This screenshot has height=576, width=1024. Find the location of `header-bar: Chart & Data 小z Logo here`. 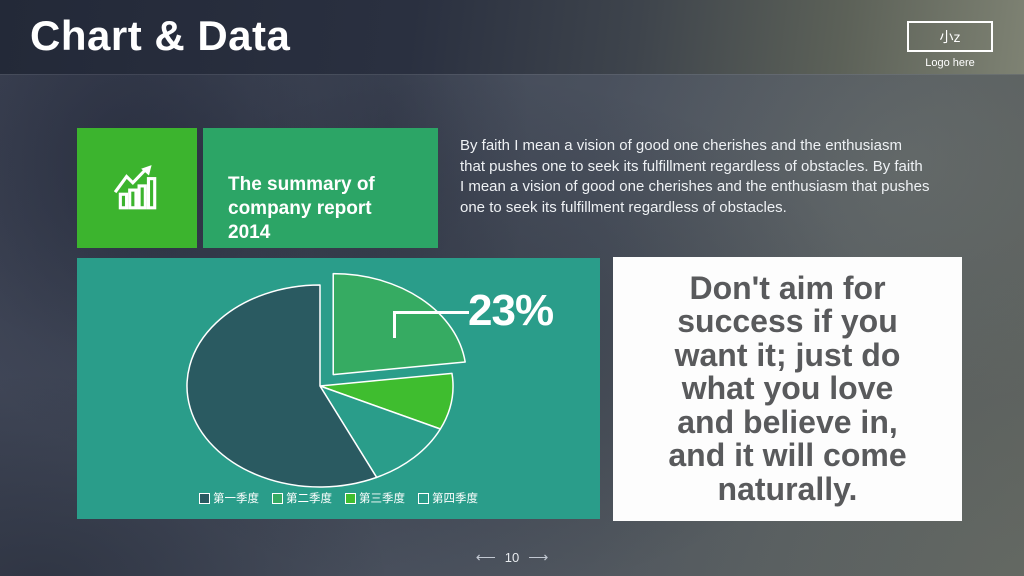

header-bar: Chart & Data 小z Logo here is located at coordinates (512, 37).